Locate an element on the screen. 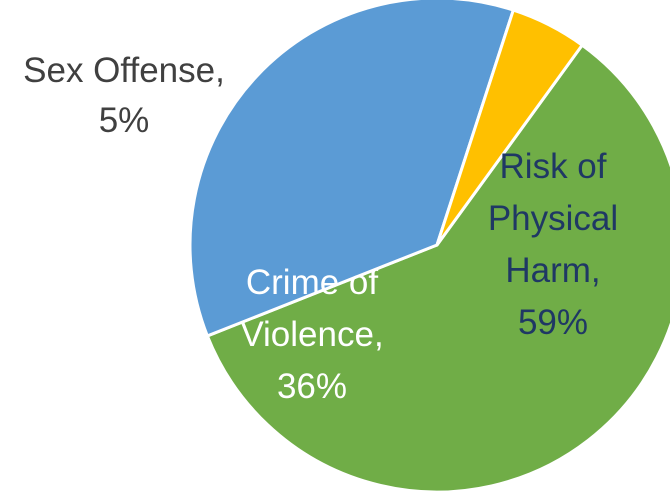  data-label-risk-of-physical-harm: Risk of Physical Harm, 59% is located at coordinates (553, 244).